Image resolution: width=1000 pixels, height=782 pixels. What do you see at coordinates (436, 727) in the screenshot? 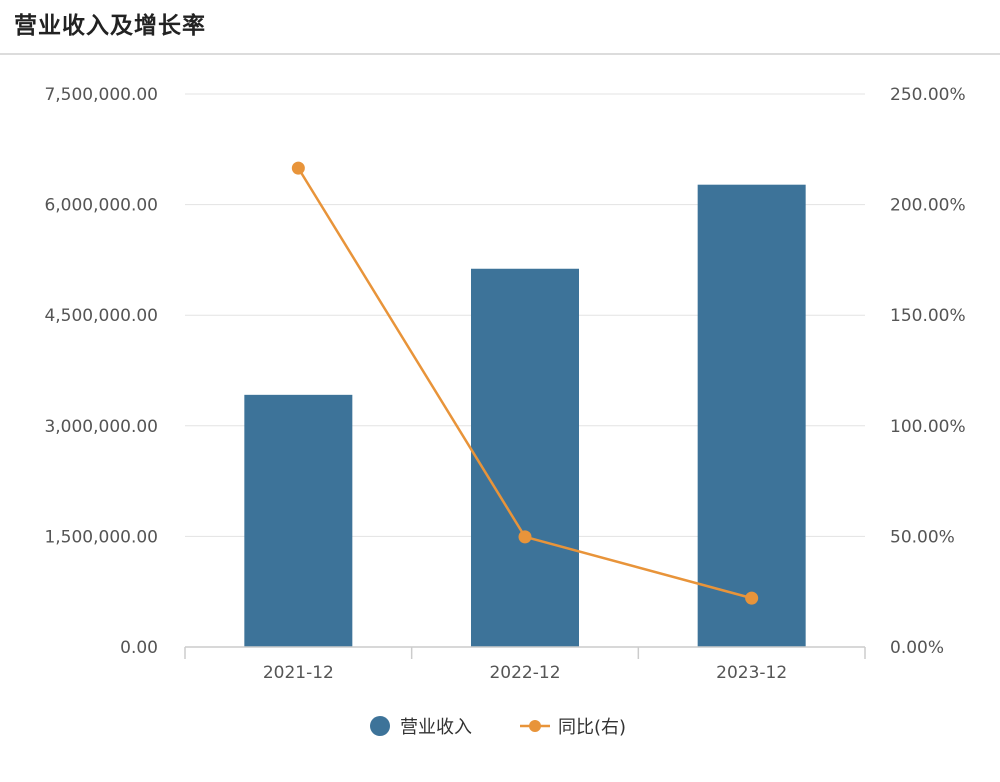
I see `legend-bar-label: 营业收入` at bounding box center [436, 727].